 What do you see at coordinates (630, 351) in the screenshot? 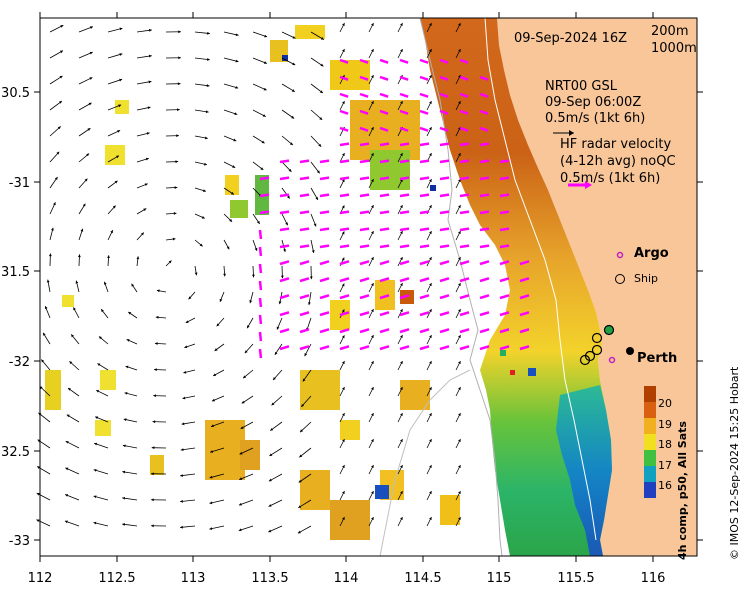
I see `perth-marker` at bounding box center [630, 351].